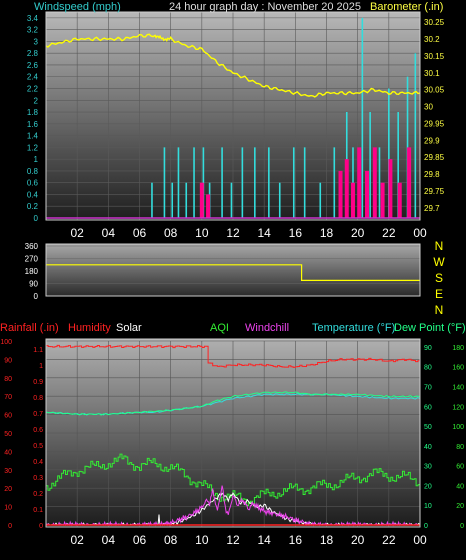  Describe the element at coordinates (8, 379) in the screenshot. I see `left-outer-tick: 80` at that location.